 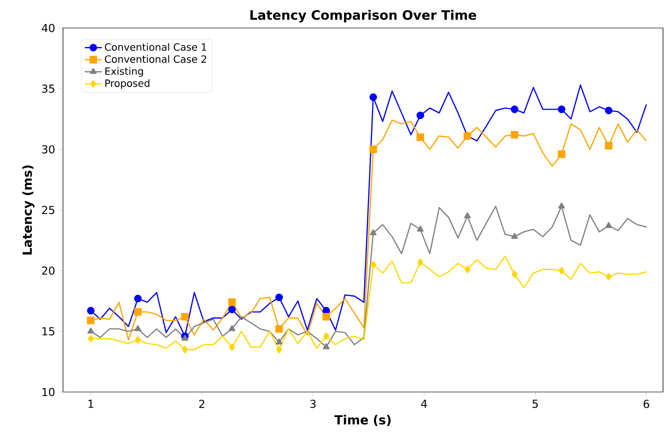 What do you see at coordinates (155, 47) in the screenshot?
I see `legend-label: Conventional Case 1` at bounding box center [155, 47].